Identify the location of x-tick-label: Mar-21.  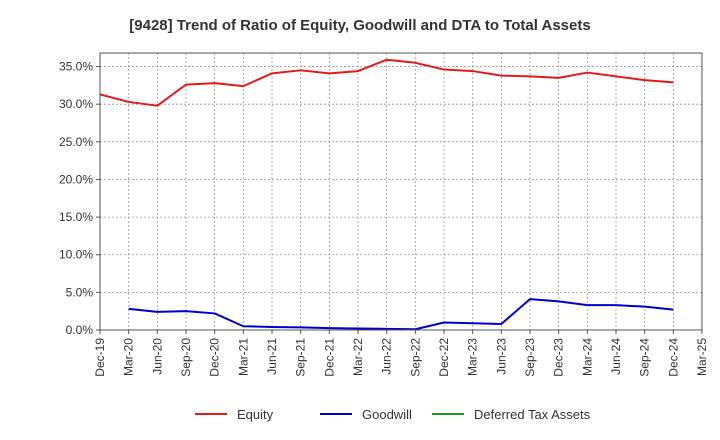
(243, 357).